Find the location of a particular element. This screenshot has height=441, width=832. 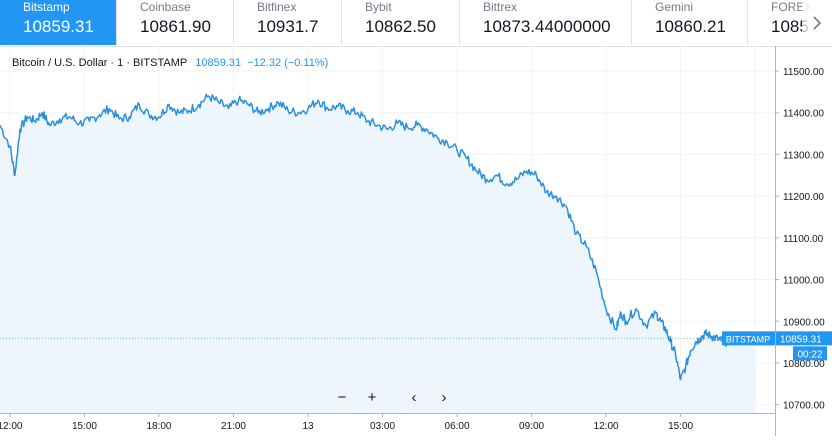

tab-exchange-name: Bitfinex is located at coordinates (277, 7).